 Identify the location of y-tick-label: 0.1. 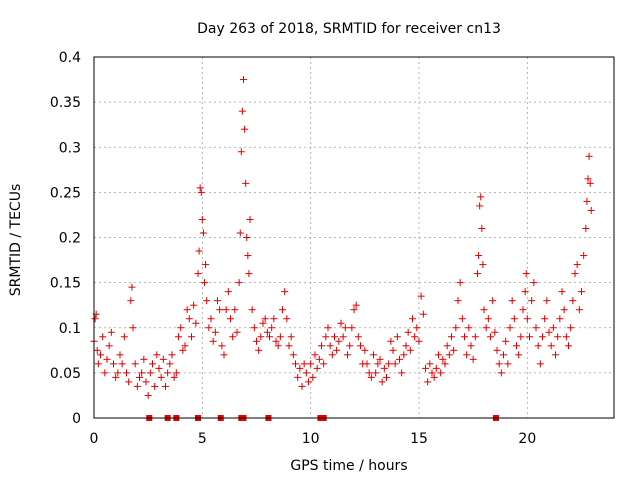
(70, 329).